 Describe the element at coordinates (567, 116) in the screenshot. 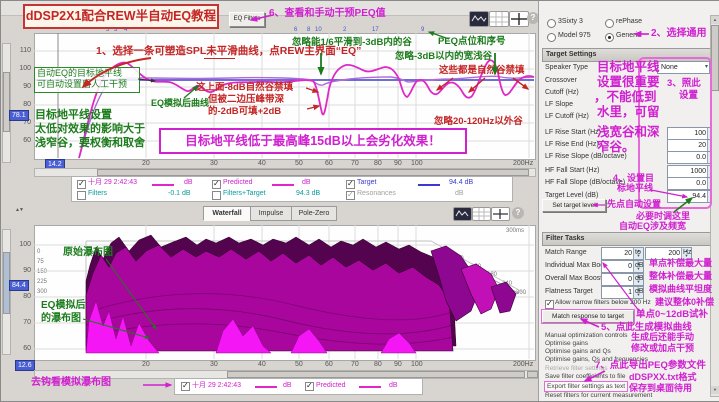

I see `field-label-lf-cutoff: LF Cutoff (Hz)` at that location.